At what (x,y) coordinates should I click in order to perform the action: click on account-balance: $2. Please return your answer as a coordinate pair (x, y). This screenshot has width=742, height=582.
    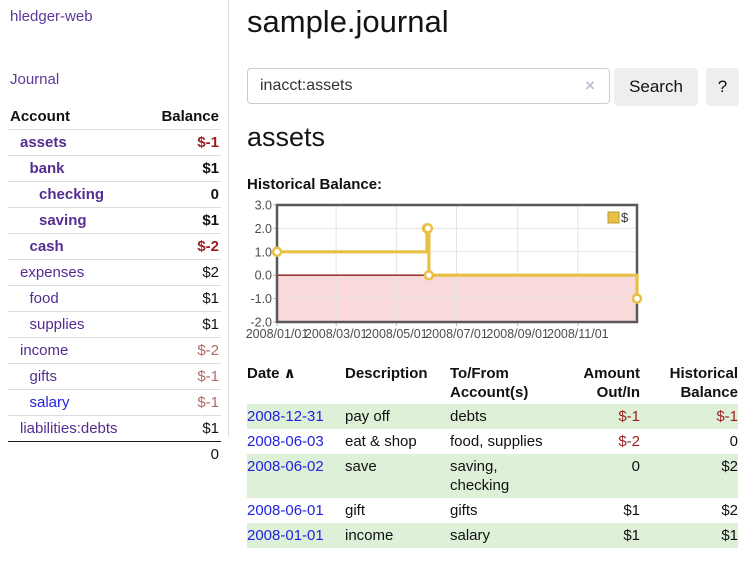
    Looking at the image, I should click on (183, 272).